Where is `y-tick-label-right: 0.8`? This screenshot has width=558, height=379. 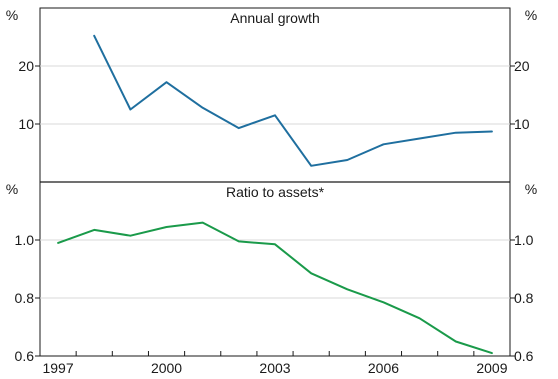
y-tick-label-right: 0.8 is located at coordinates (524, 298).